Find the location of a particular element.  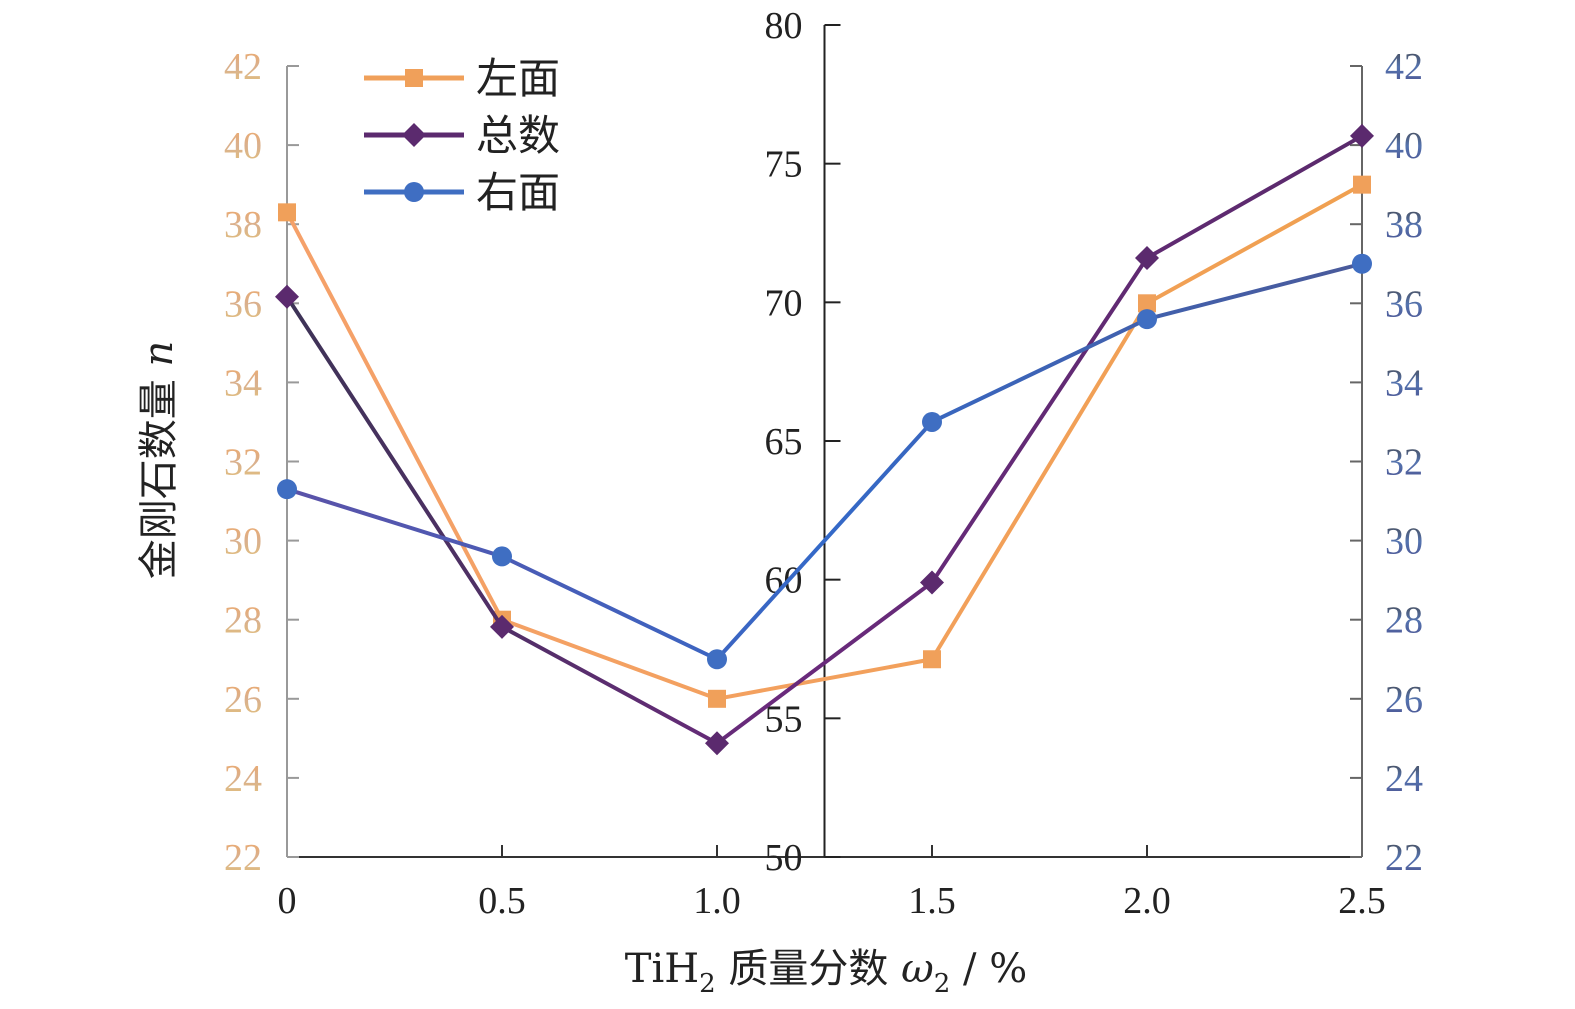

legend-label: 左面 is located at coordinates (518, 78).